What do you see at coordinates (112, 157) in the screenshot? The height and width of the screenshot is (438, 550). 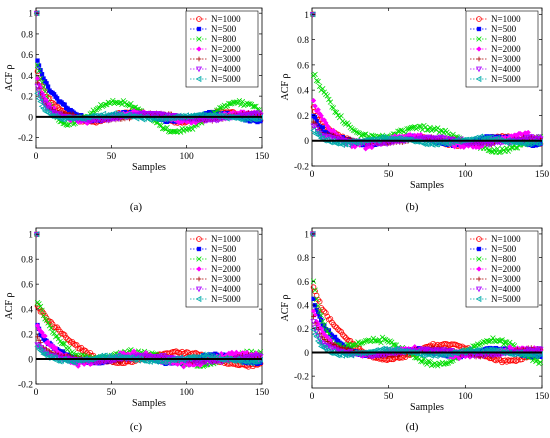 I see `x-tick-label: 50` at bounding box center [112, 157].